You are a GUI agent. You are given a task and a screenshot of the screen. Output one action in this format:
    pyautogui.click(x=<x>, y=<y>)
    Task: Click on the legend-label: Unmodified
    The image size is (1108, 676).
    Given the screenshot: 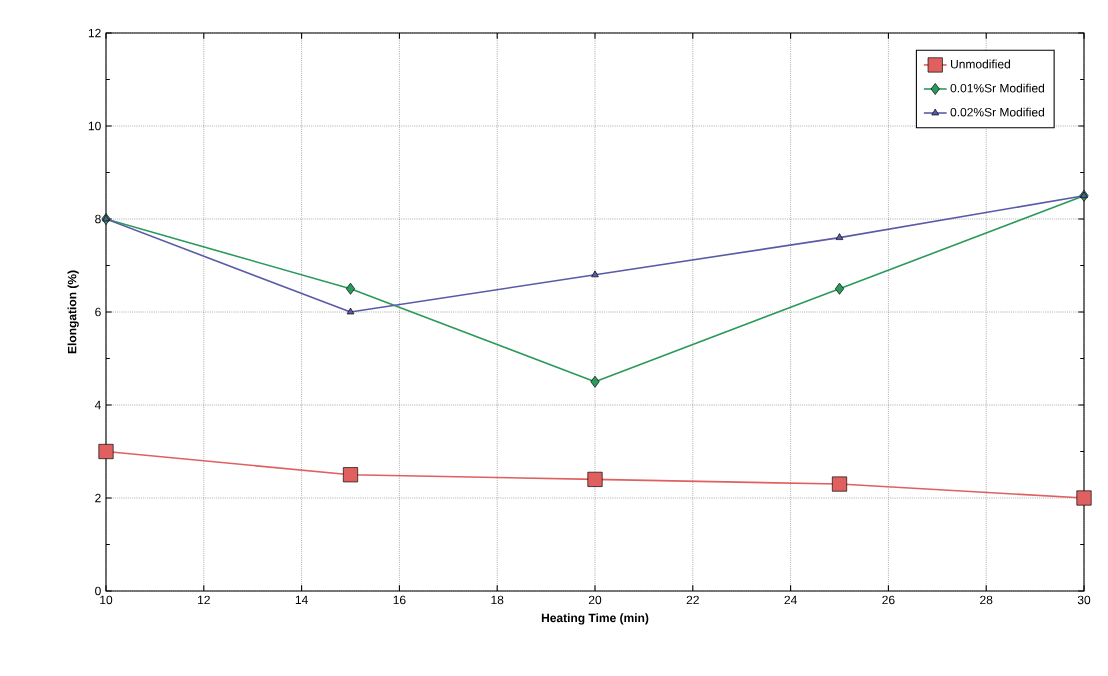 What is the action you would take?
    pyautogui.click(x=980, y=64)
    